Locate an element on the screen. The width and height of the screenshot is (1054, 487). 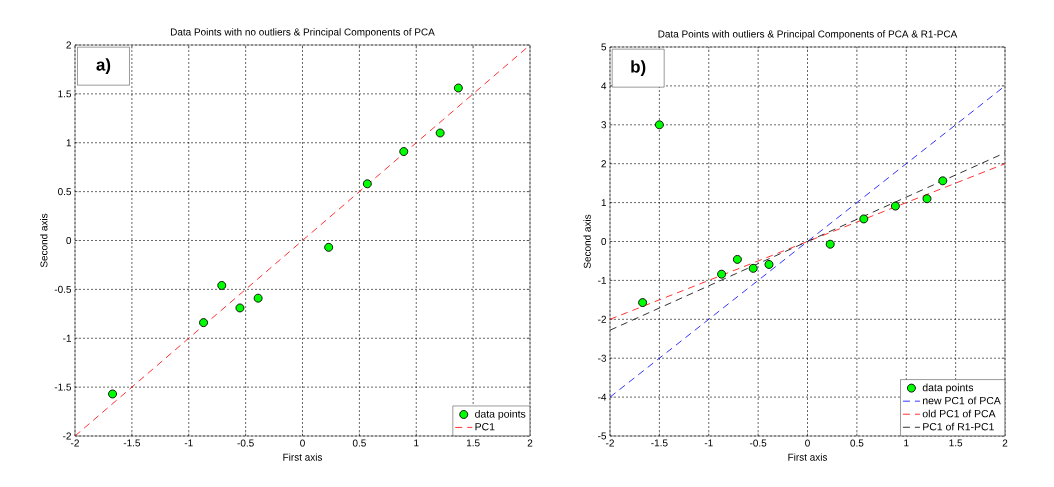
annotation: b) is located at coordinates (638, 68).